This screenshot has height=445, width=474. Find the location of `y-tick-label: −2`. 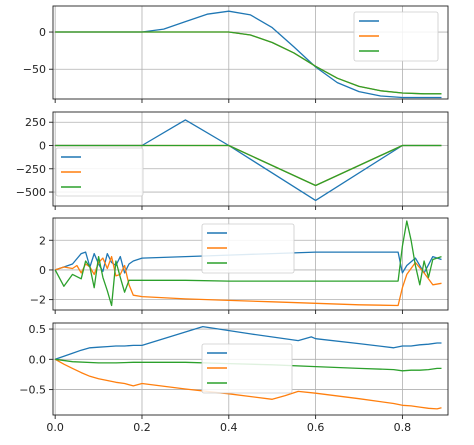

y-tick-label: −2 is located at coordinates (38, 300).